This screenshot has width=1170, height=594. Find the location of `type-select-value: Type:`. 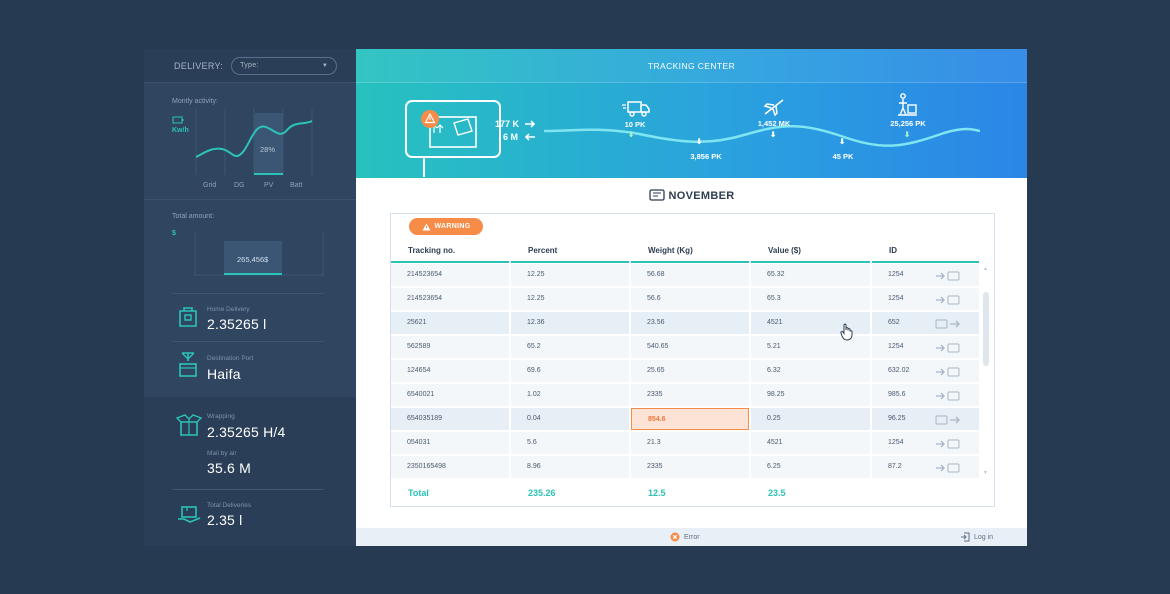

type-select-value: Type: is located at coordinates (249, 65).